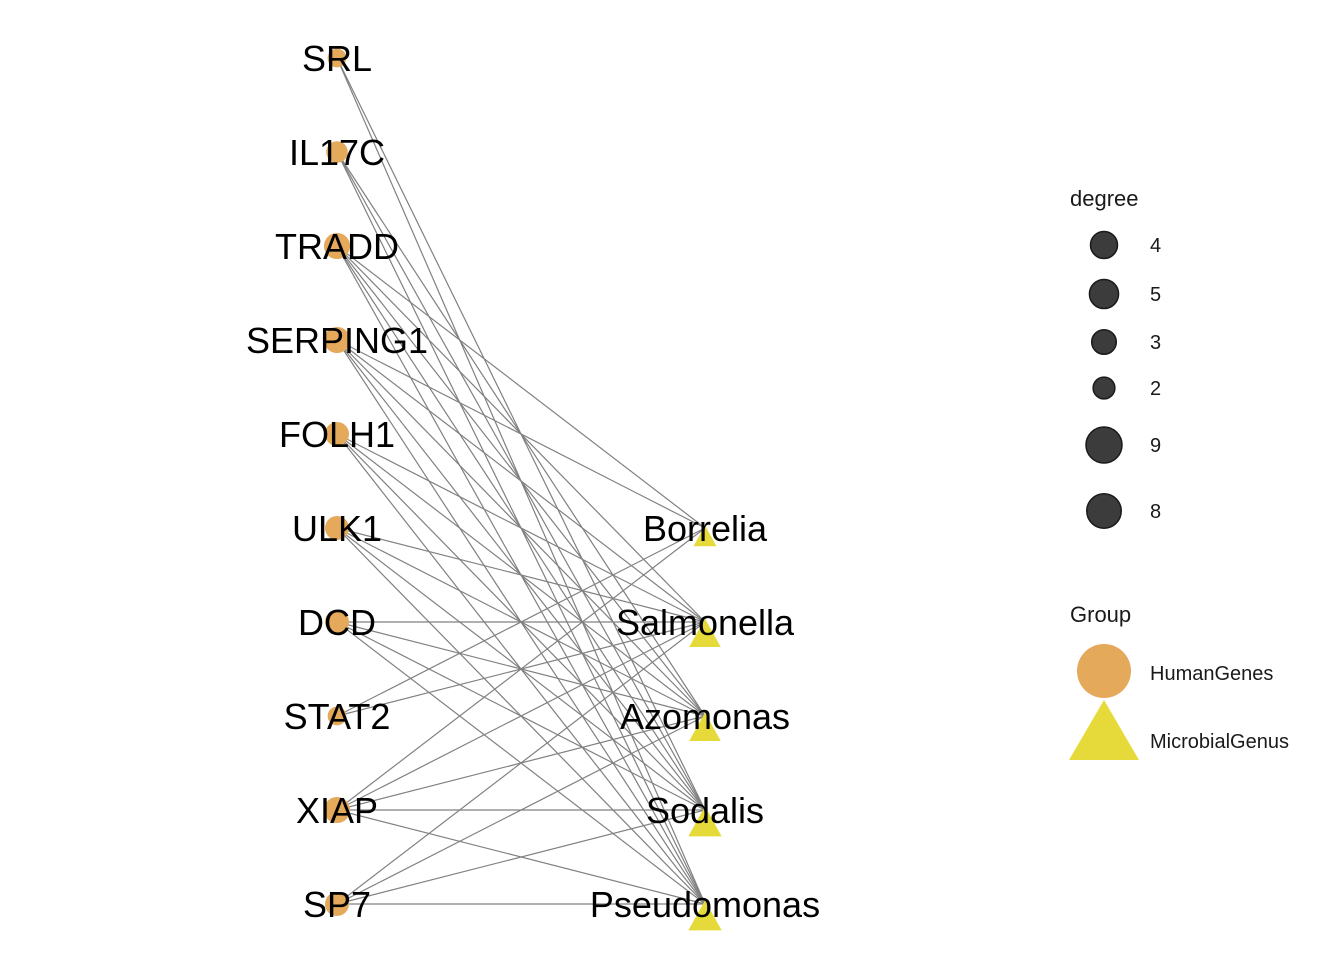 The height and width of the screenshot is (960, 1344). What do you see at coordinates (1219, 742) in the screenshot?
I see `legend-microbe-label: MicrobialGenus` at bounding box center [1219, 742].